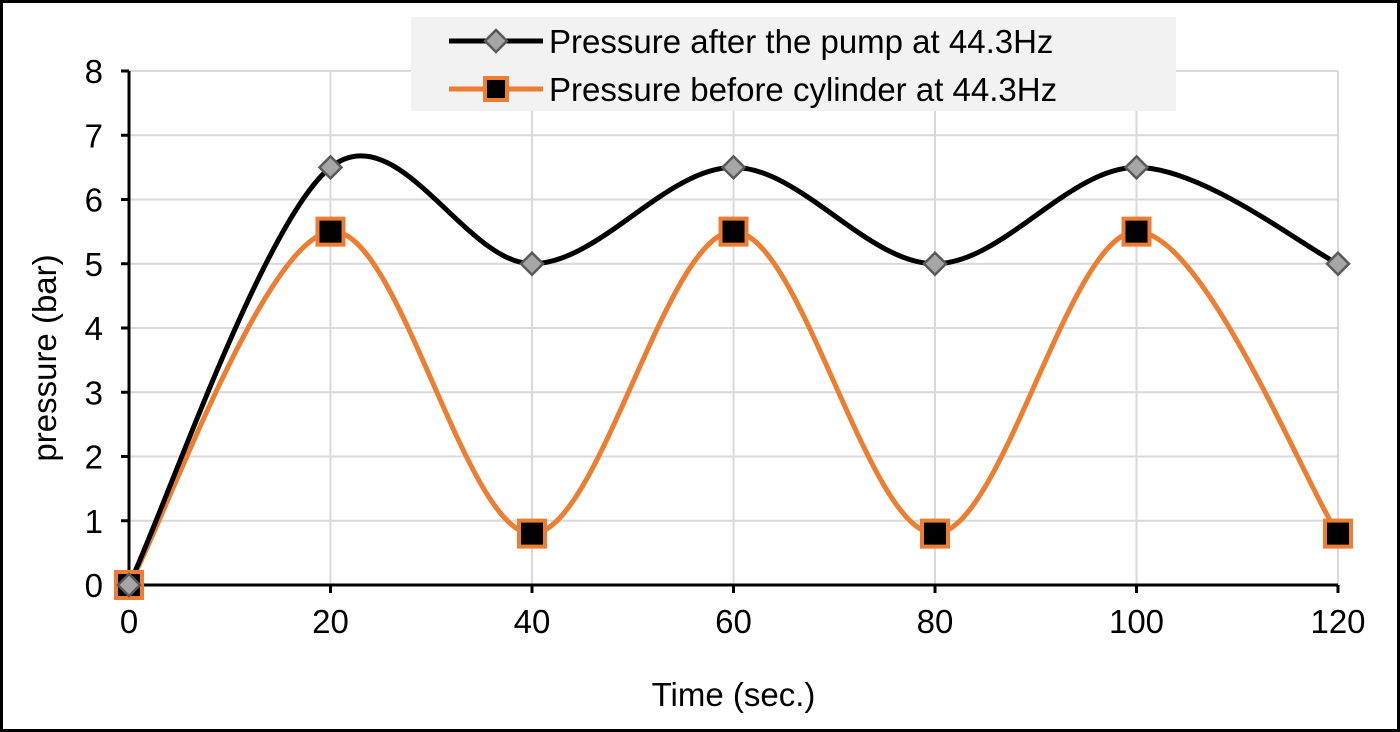 The height and width of the screenshot is (732, 1400). Describe the element at coordinates (44, 357) in the screenshot. I see `y-axis-title: pressure (bar)` at that location.